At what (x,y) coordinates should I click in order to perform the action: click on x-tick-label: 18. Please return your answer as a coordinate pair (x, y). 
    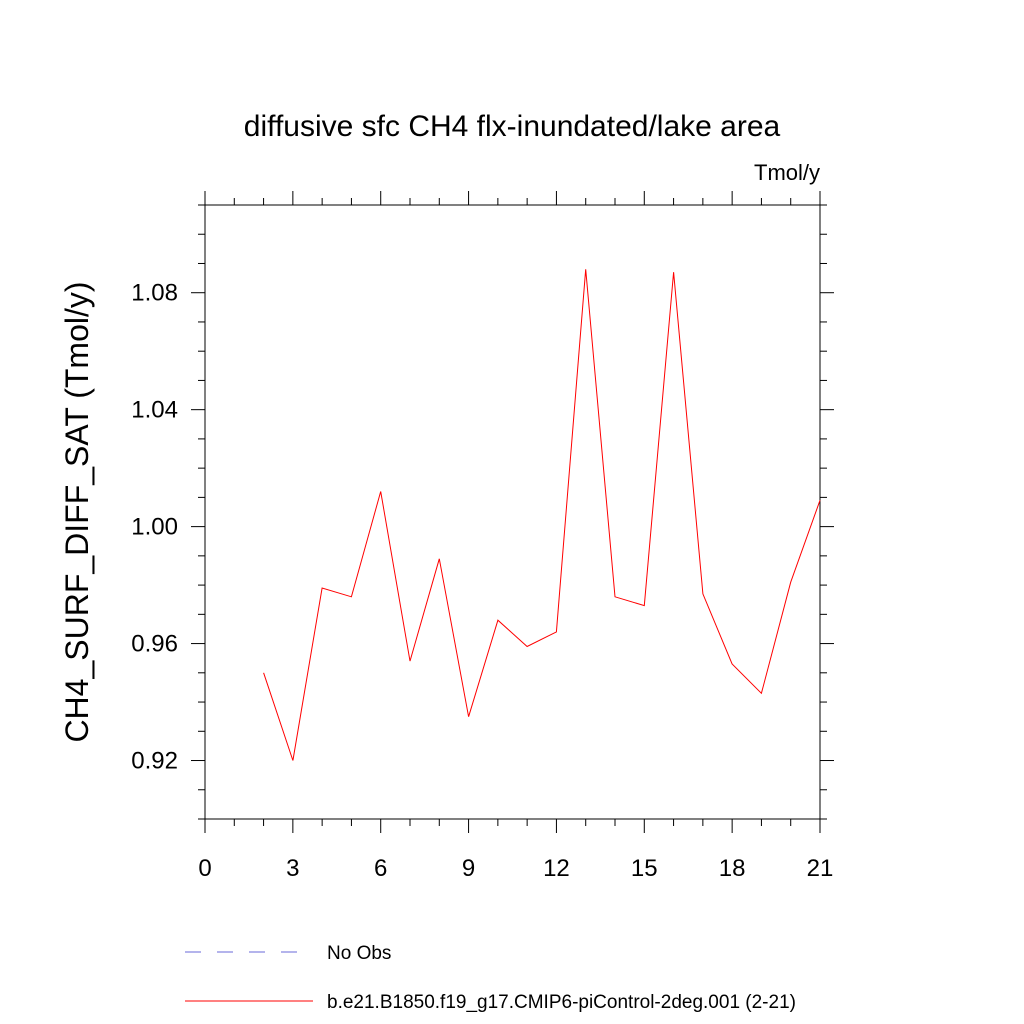
    Looking at the image, I should click on (732, 868).